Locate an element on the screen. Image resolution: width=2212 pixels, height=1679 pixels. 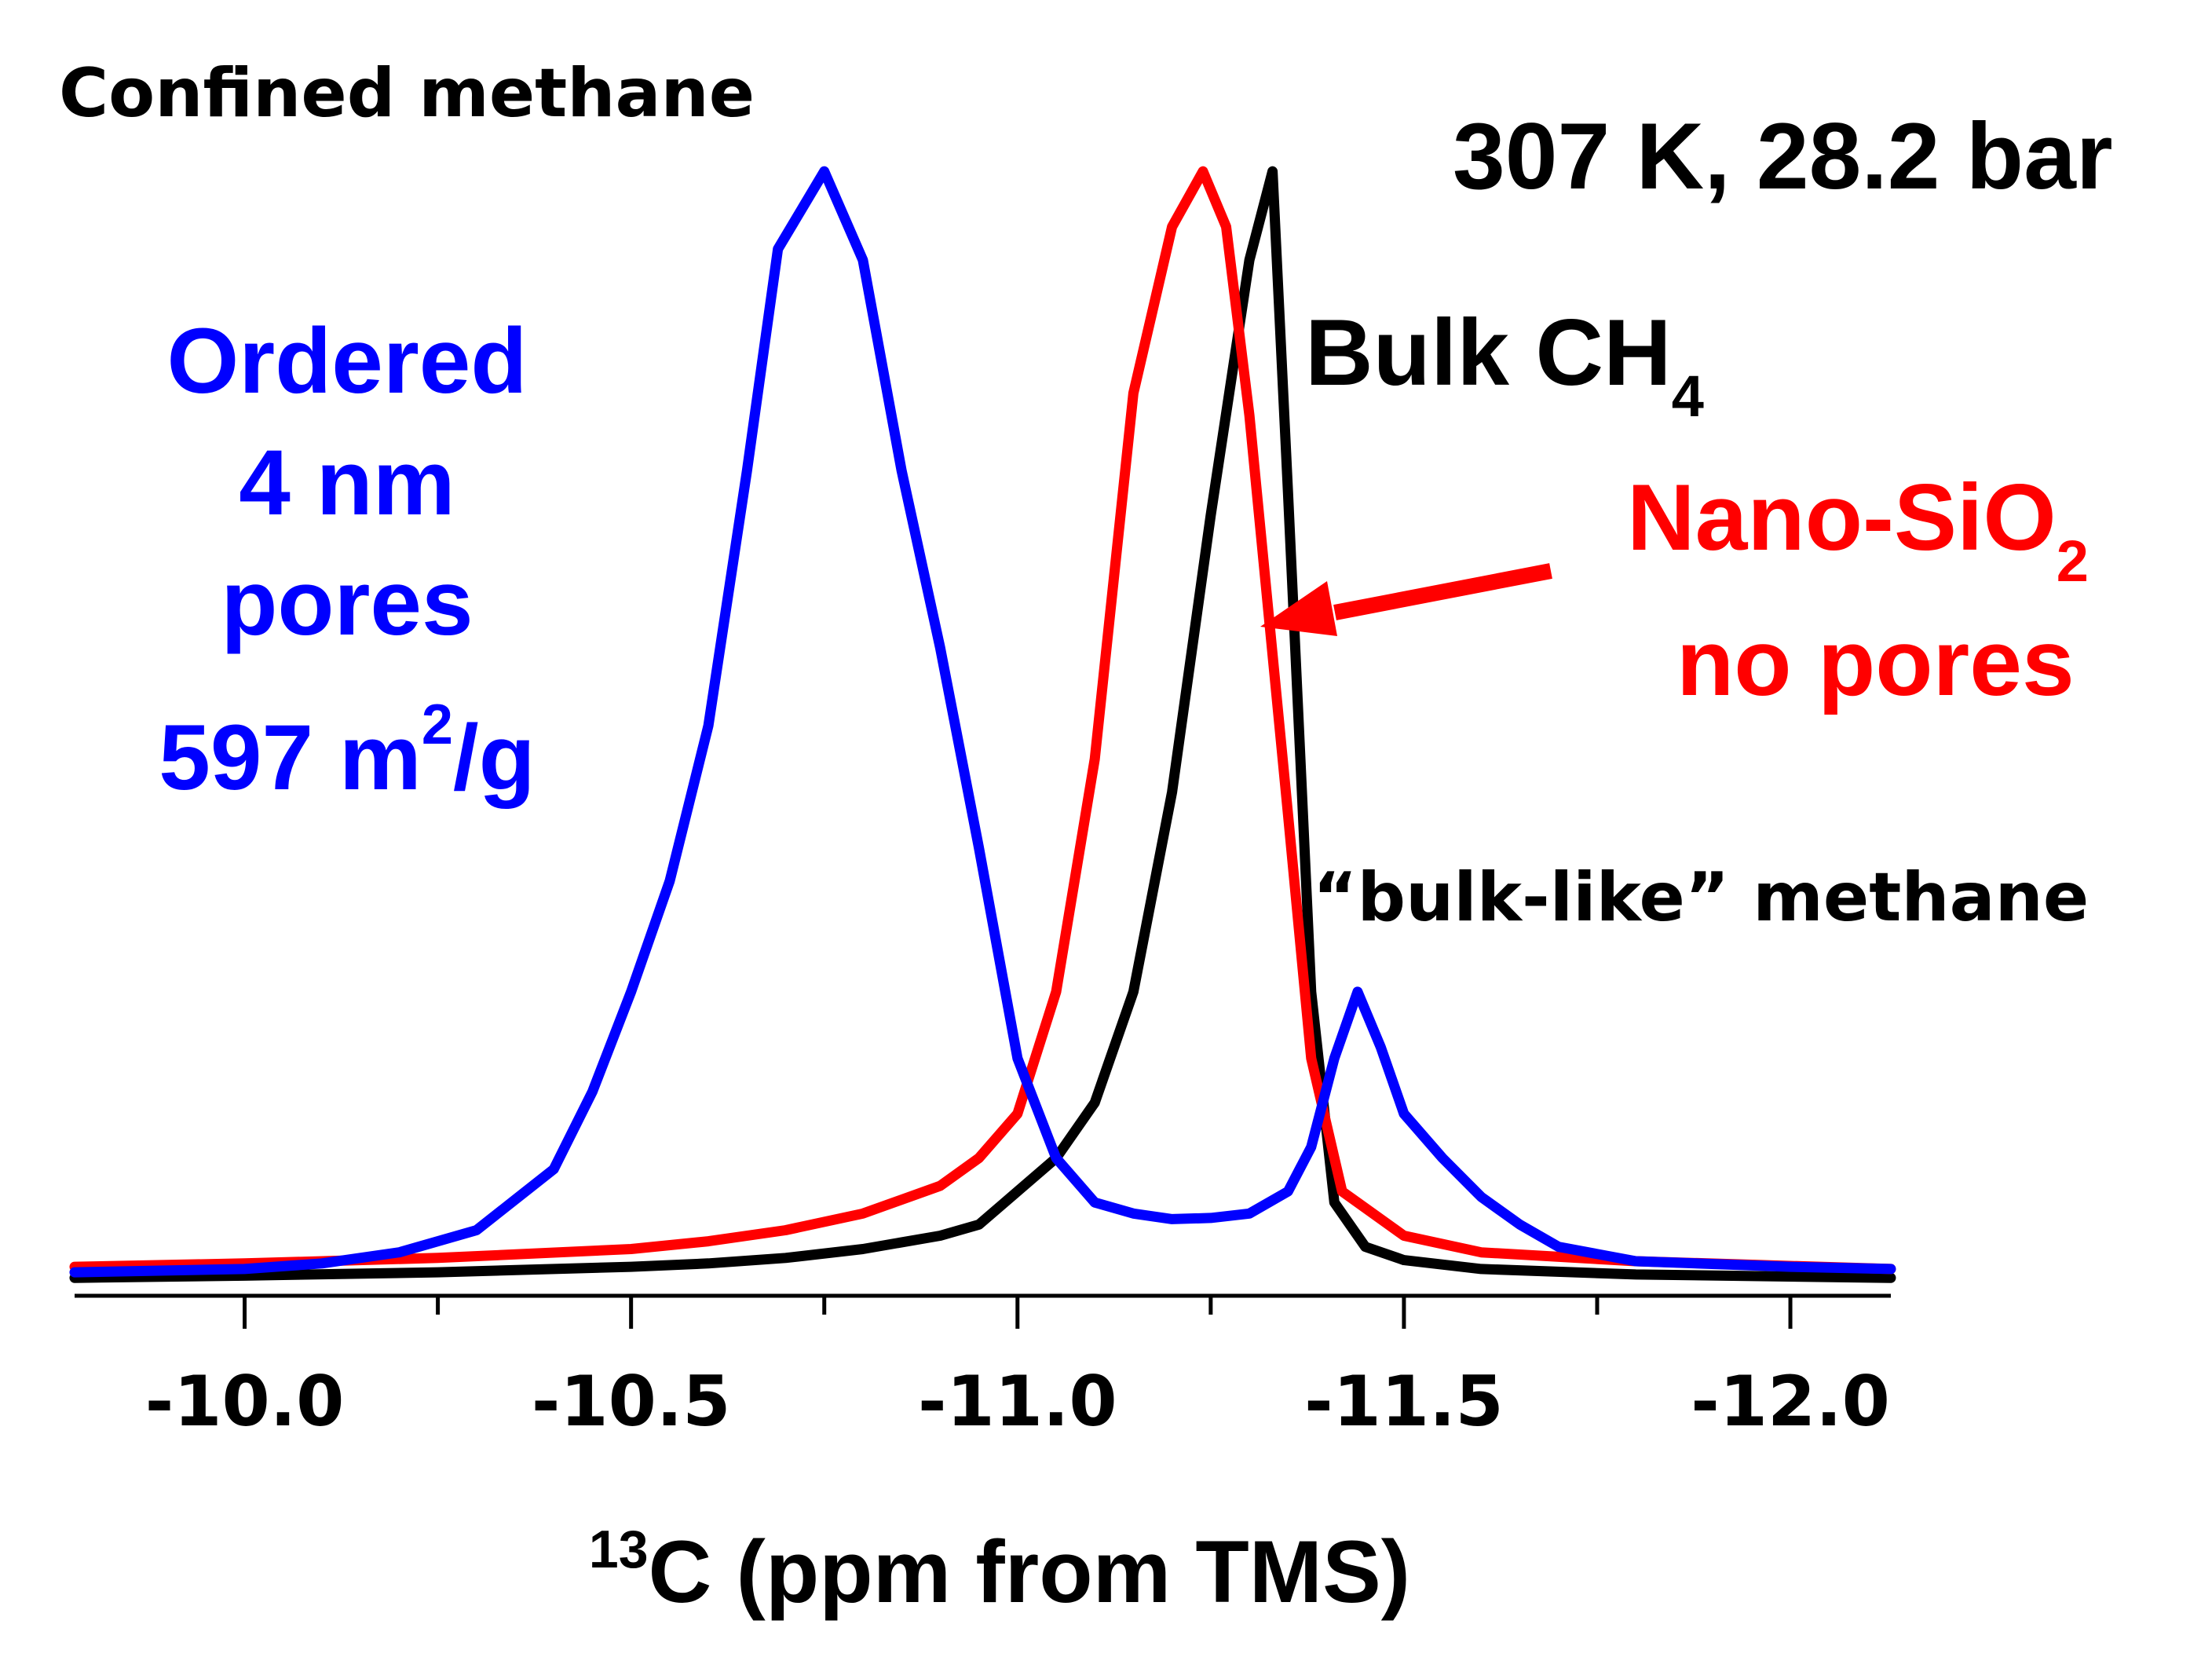
ordered-pores-label: Ordered 4 nm pores 597 m2/g is located at coordinates (348, 560).